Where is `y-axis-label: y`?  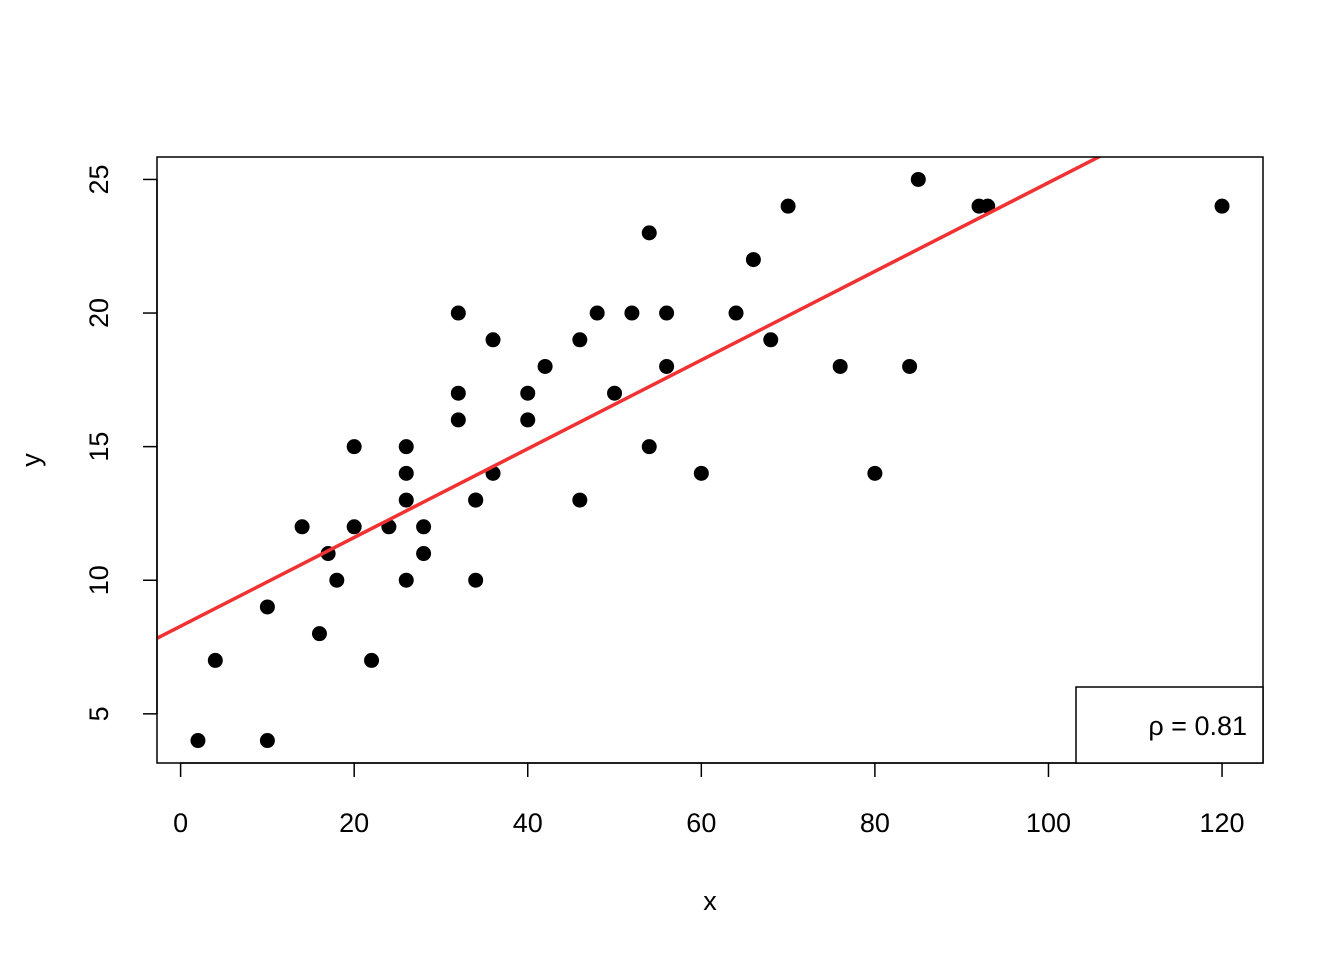 y-axis-label: y is located at coordinates (31, 460).